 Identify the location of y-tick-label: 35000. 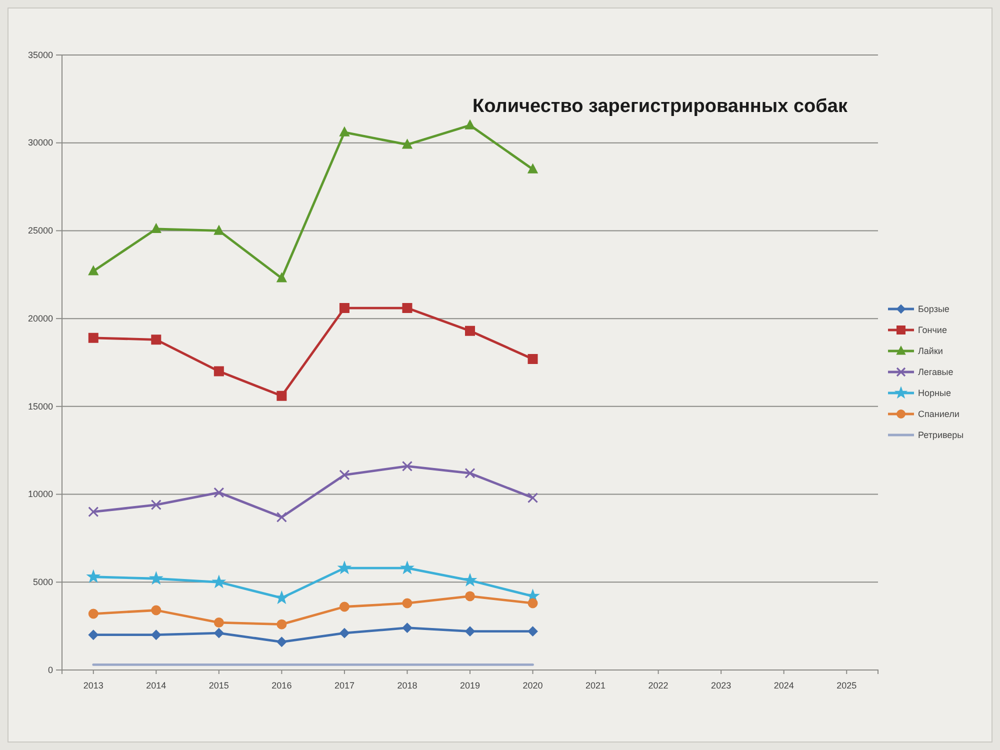
(40, 55).